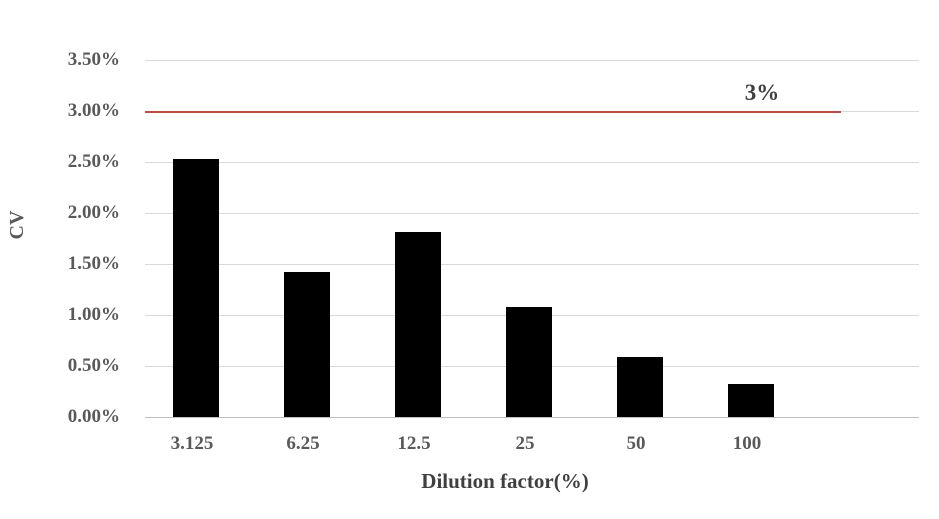 This screenshot has height=519, width=939. Describe the element at coordinates (636, 443) in the screenshot. I see `x-tick-label: 50` at that location.